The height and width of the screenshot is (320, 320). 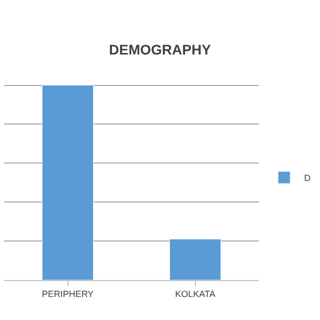 I want to click on legend-label: D, so click(x=308, y=178).